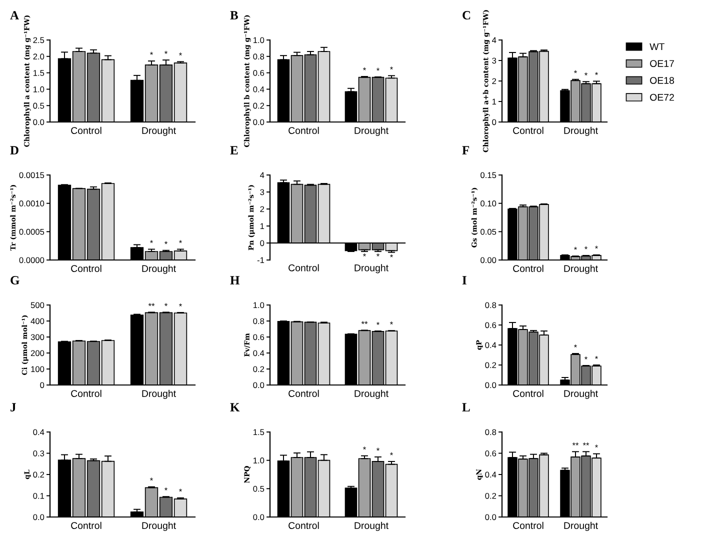 The width and height of the screenshot is (711, 536). What do you see at coordinates (31, 203) in the screenshot?
I see `y-tick-label: 0.0010` at bounding box center [31, 203].